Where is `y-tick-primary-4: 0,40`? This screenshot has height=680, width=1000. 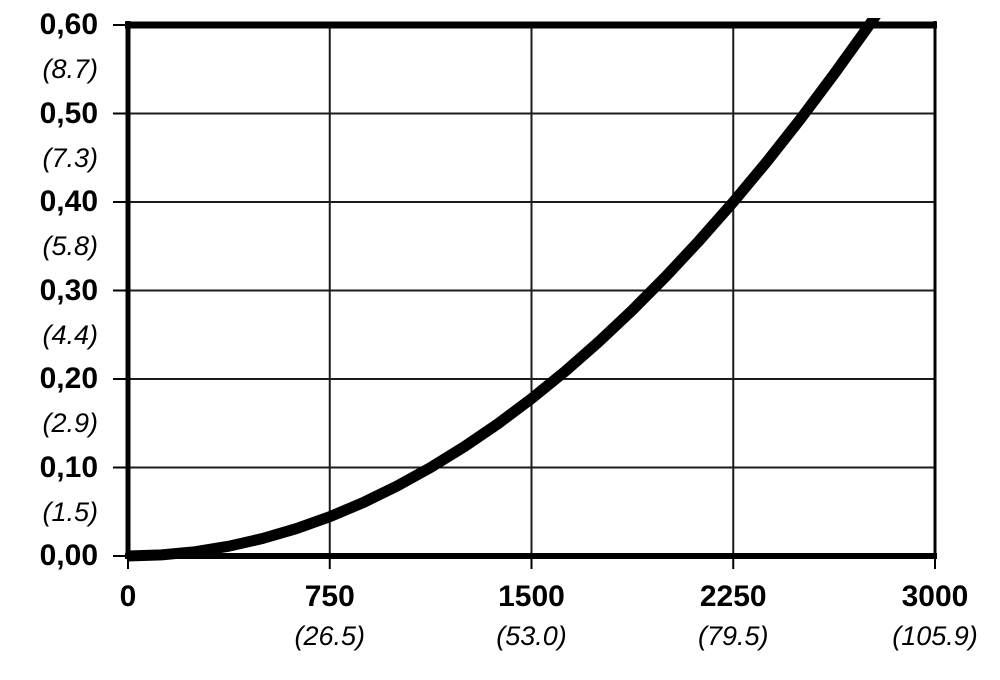 y-tick-primary-4: 0,40 is located at coordinates (68, 201).